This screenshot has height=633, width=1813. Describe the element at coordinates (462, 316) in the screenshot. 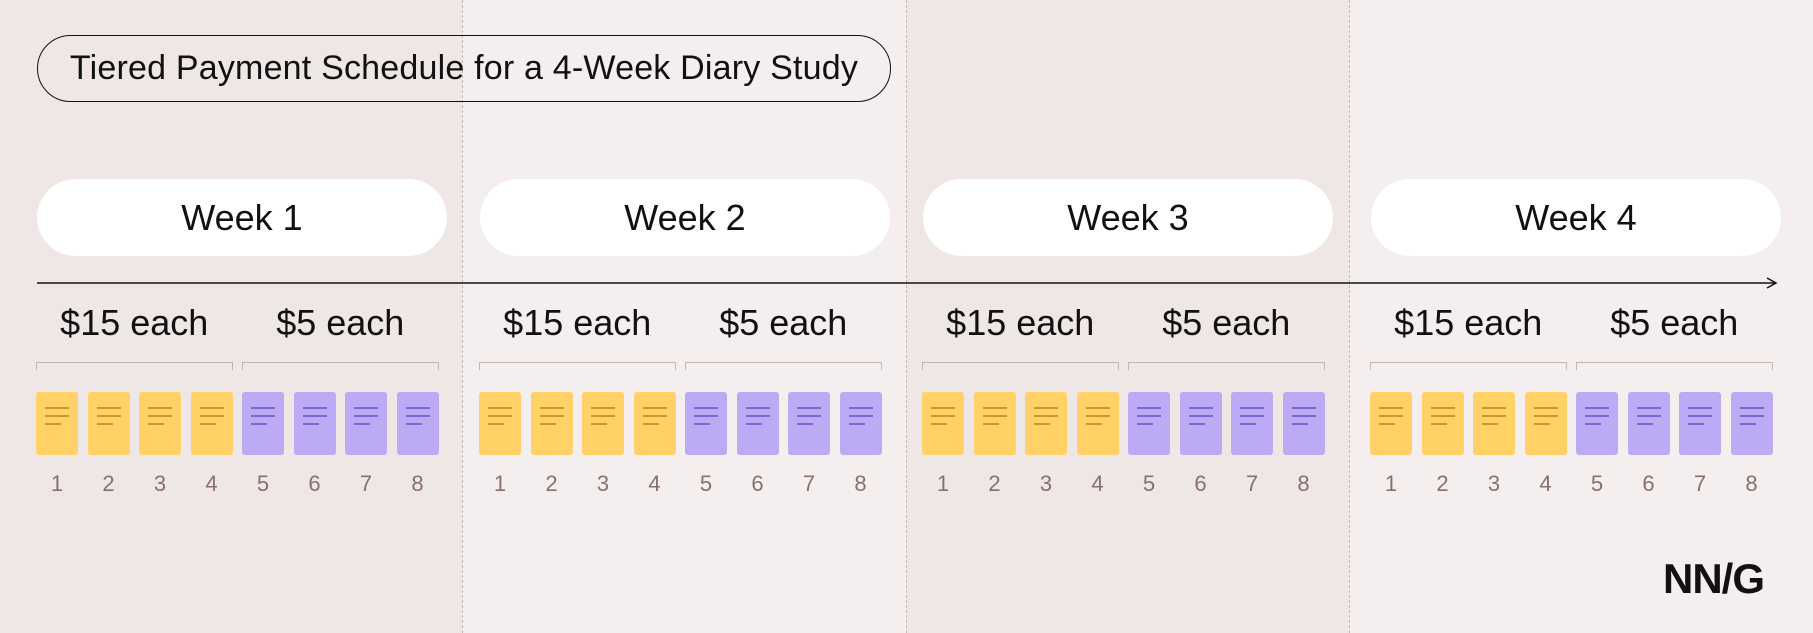

I see `column-divider` at that location.